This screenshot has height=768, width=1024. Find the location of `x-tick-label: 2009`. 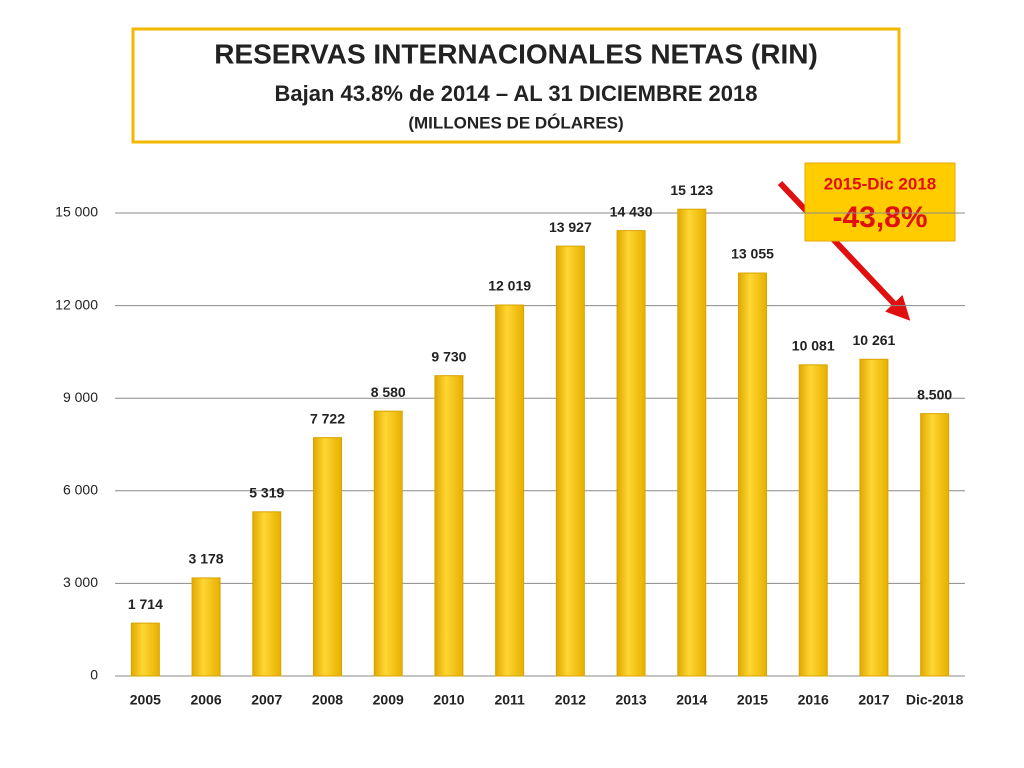

x-tick-label: 2009 is located at coordinates (388, 700).